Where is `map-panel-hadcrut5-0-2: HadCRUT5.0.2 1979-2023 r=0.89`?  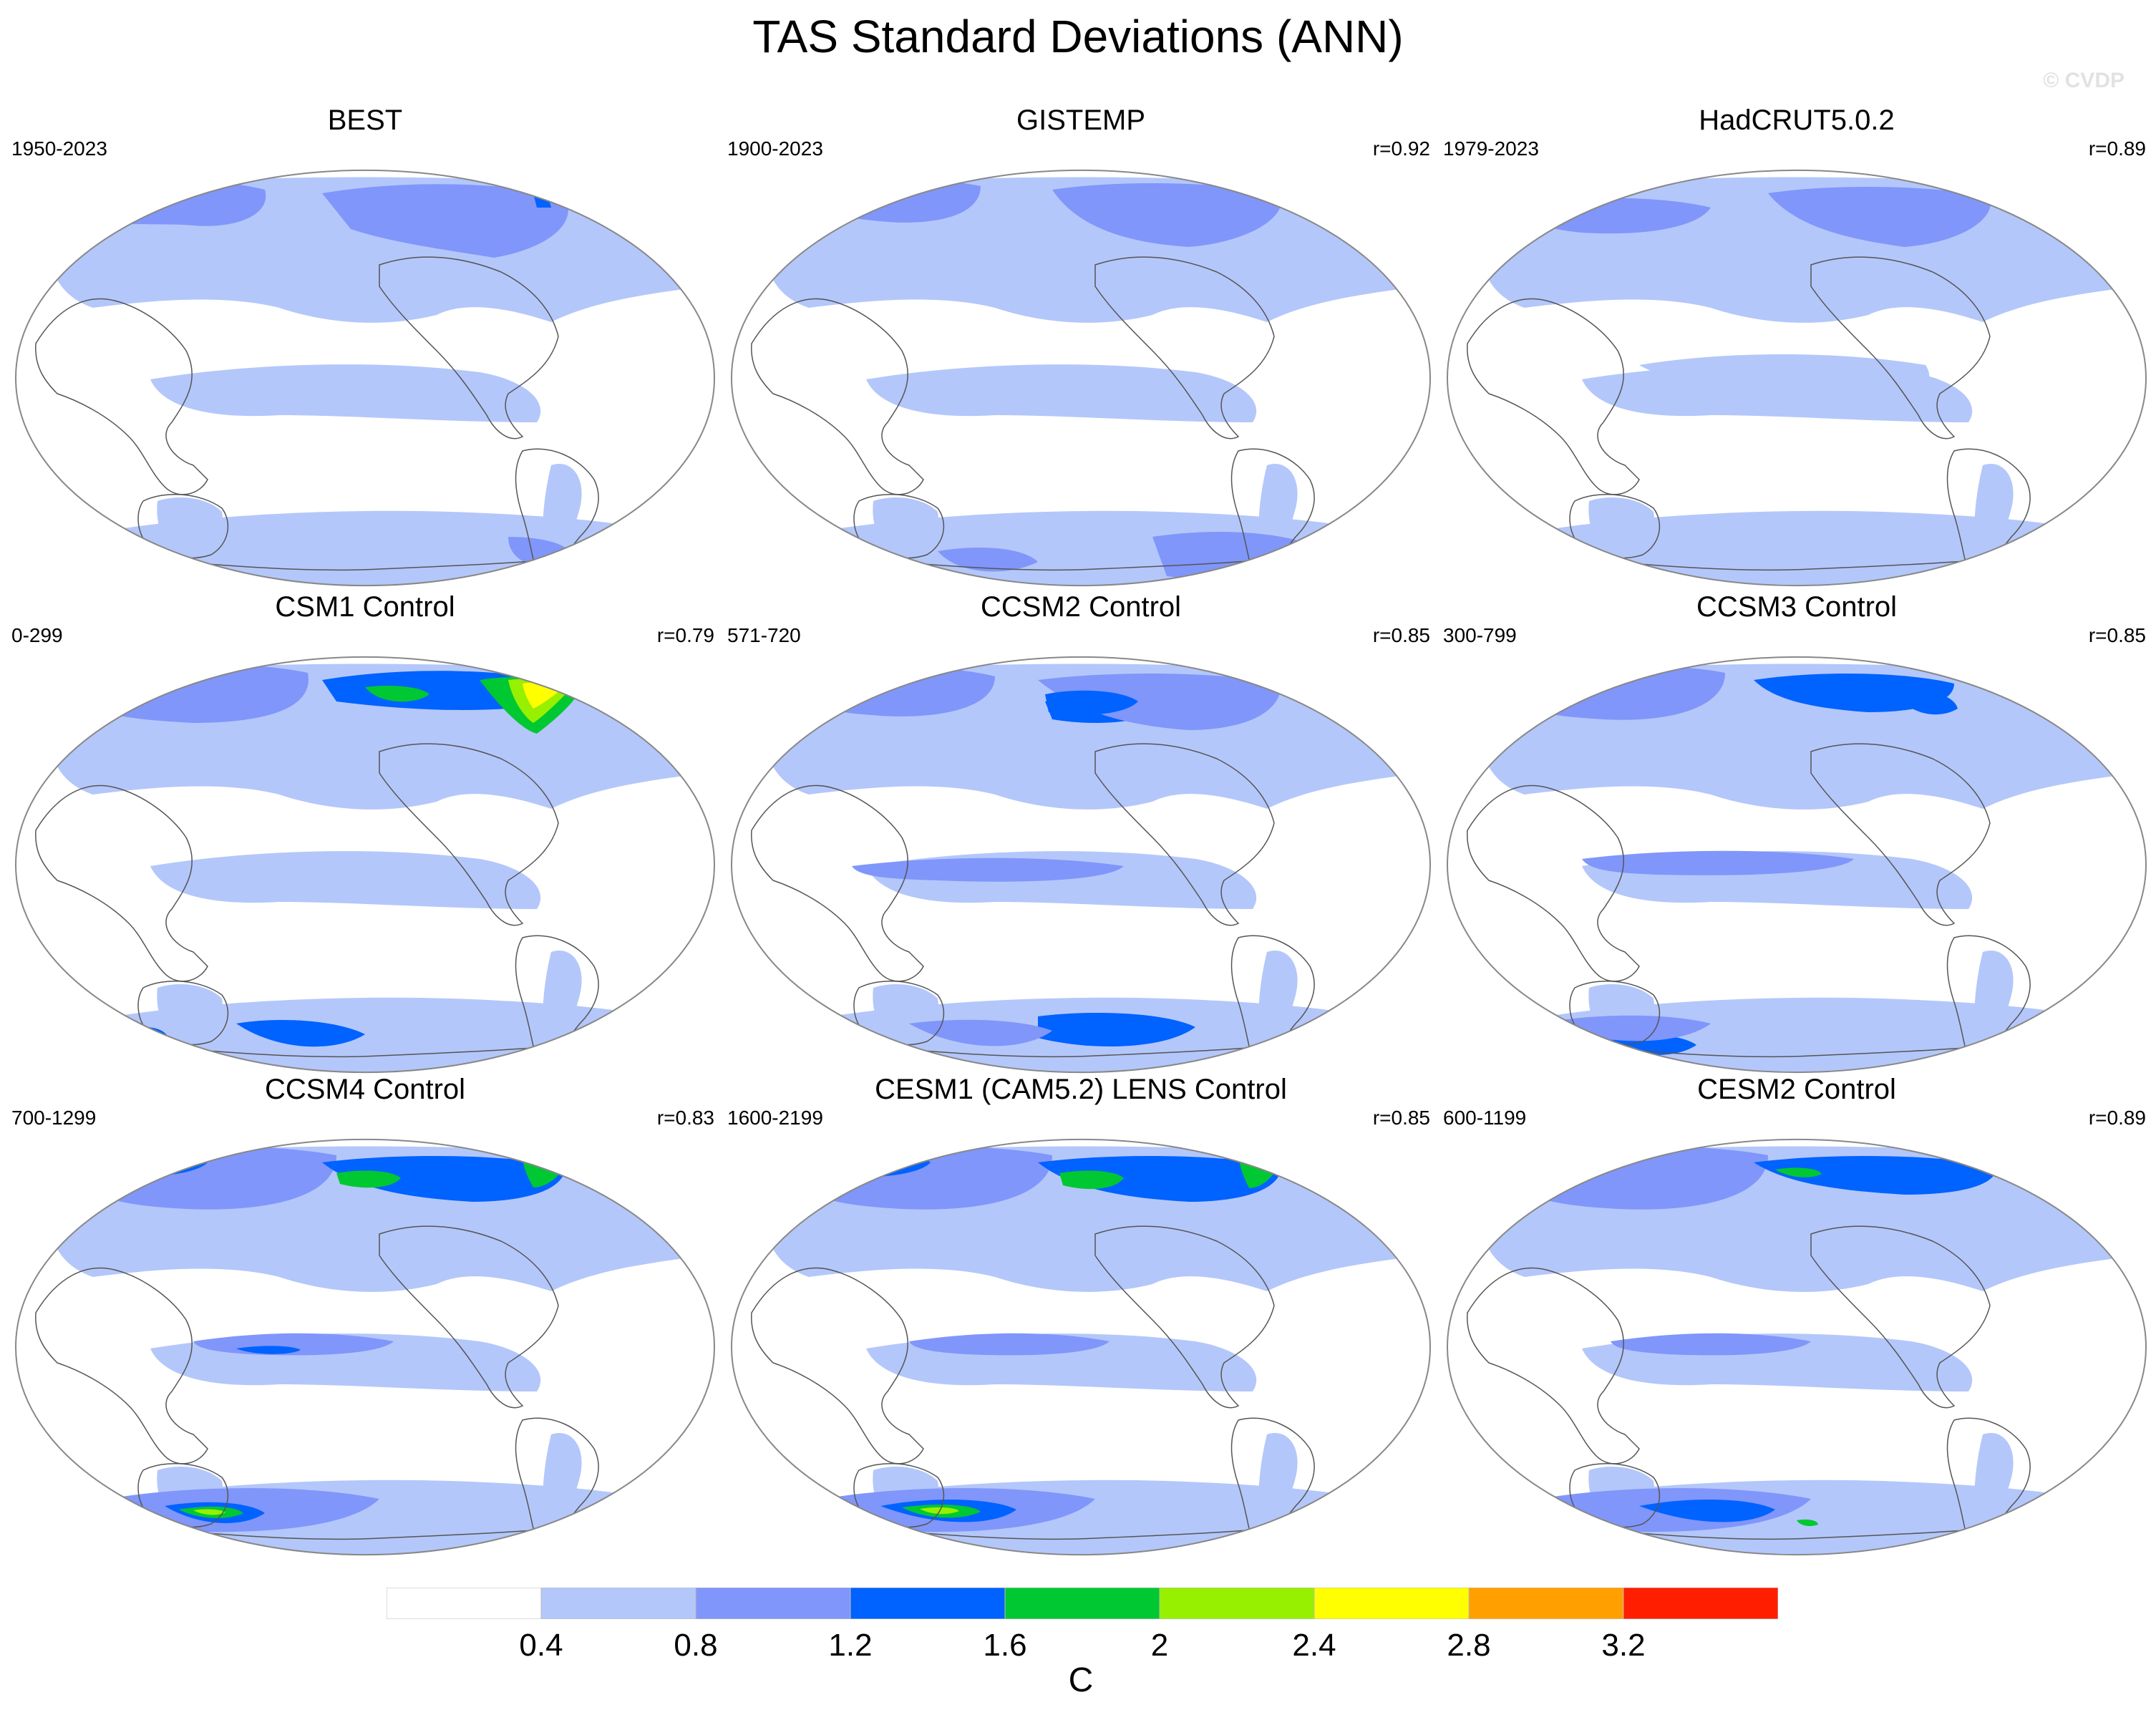
map-panel-hadcrut5-0-2: HadCRUT5.0.2 1979-2023 r=0.89 is located at coordinates (1797, 348).